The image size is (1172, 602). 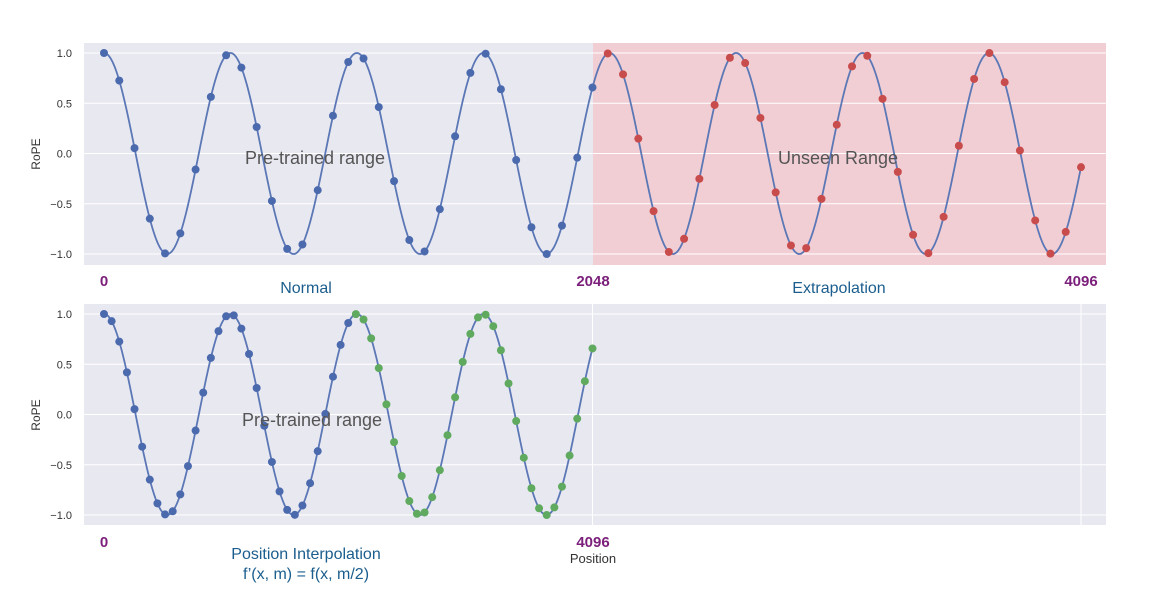 I want to click on position-interpolation-caption: Position Interpolation, so click(x=305, y=554).